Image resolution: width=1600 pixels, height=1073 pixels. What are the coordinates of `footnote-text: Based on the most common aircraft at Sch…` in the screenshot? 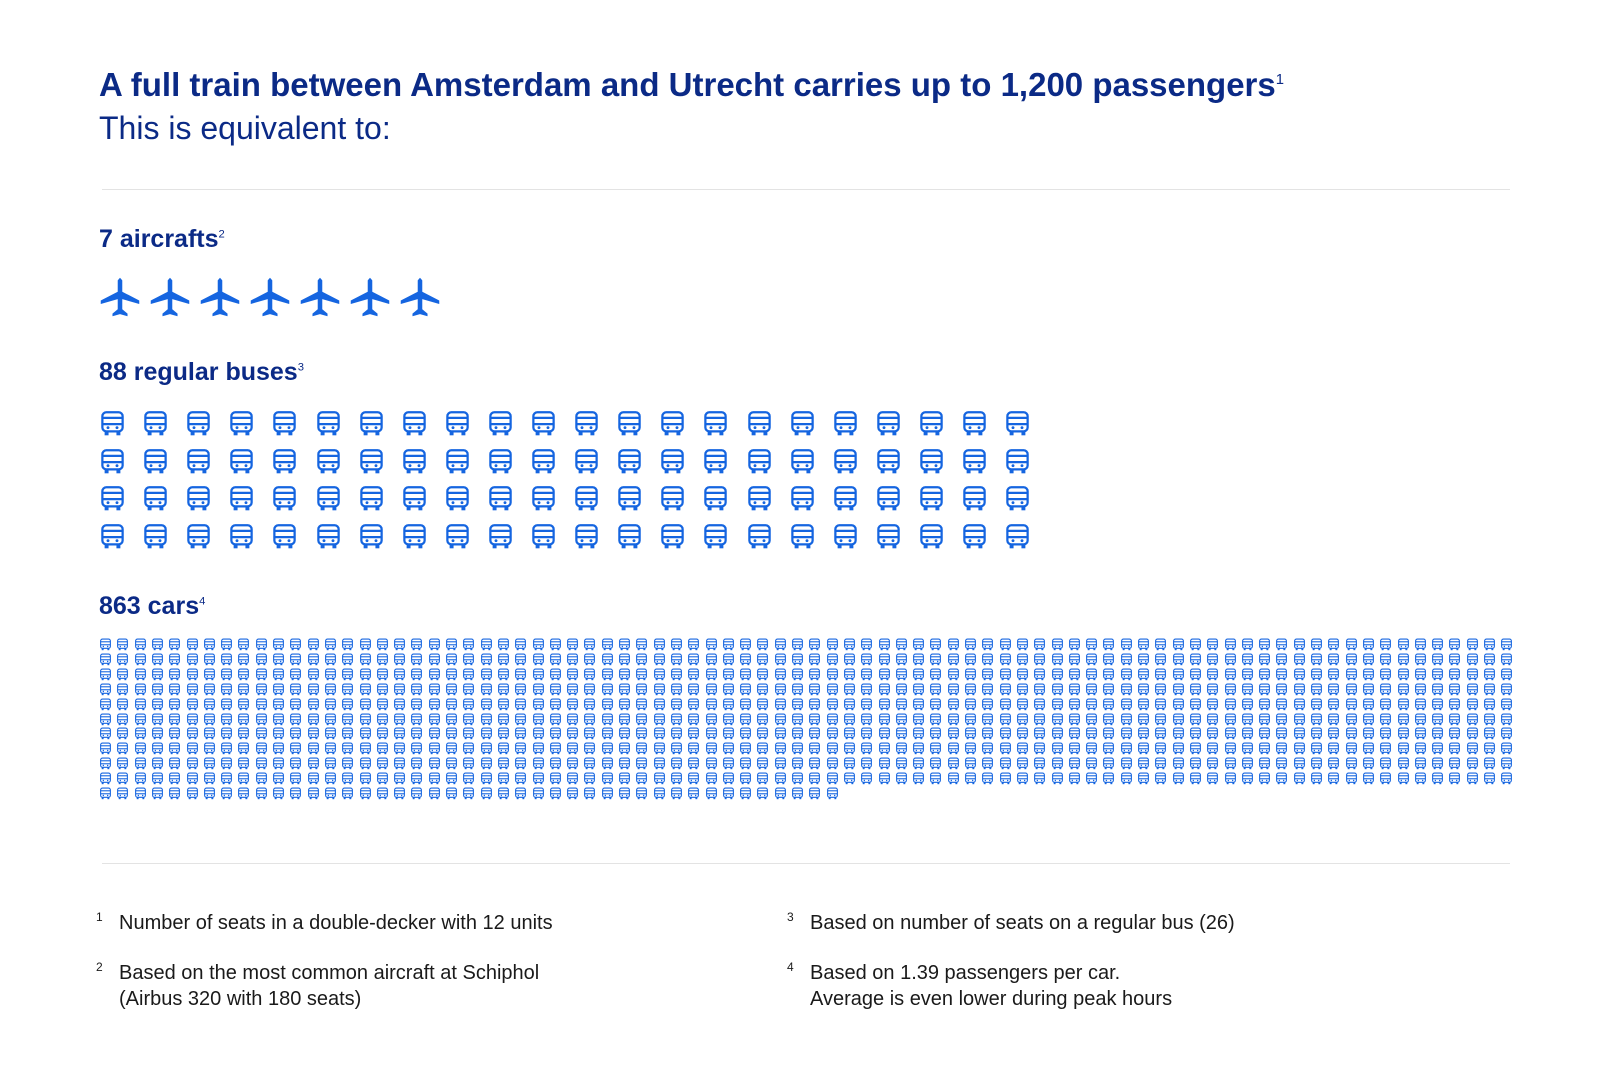 It's located at (329, 986).